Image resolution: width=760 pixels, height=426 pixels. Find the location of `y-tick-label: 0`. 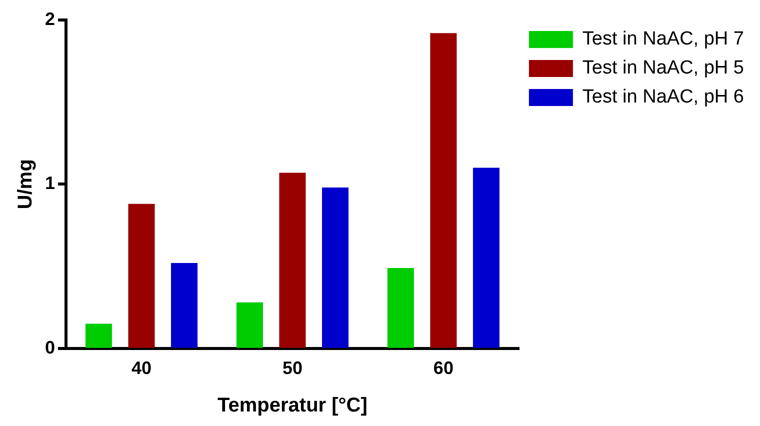

y-tick-label: 0 is located at coordinates (50, 347).